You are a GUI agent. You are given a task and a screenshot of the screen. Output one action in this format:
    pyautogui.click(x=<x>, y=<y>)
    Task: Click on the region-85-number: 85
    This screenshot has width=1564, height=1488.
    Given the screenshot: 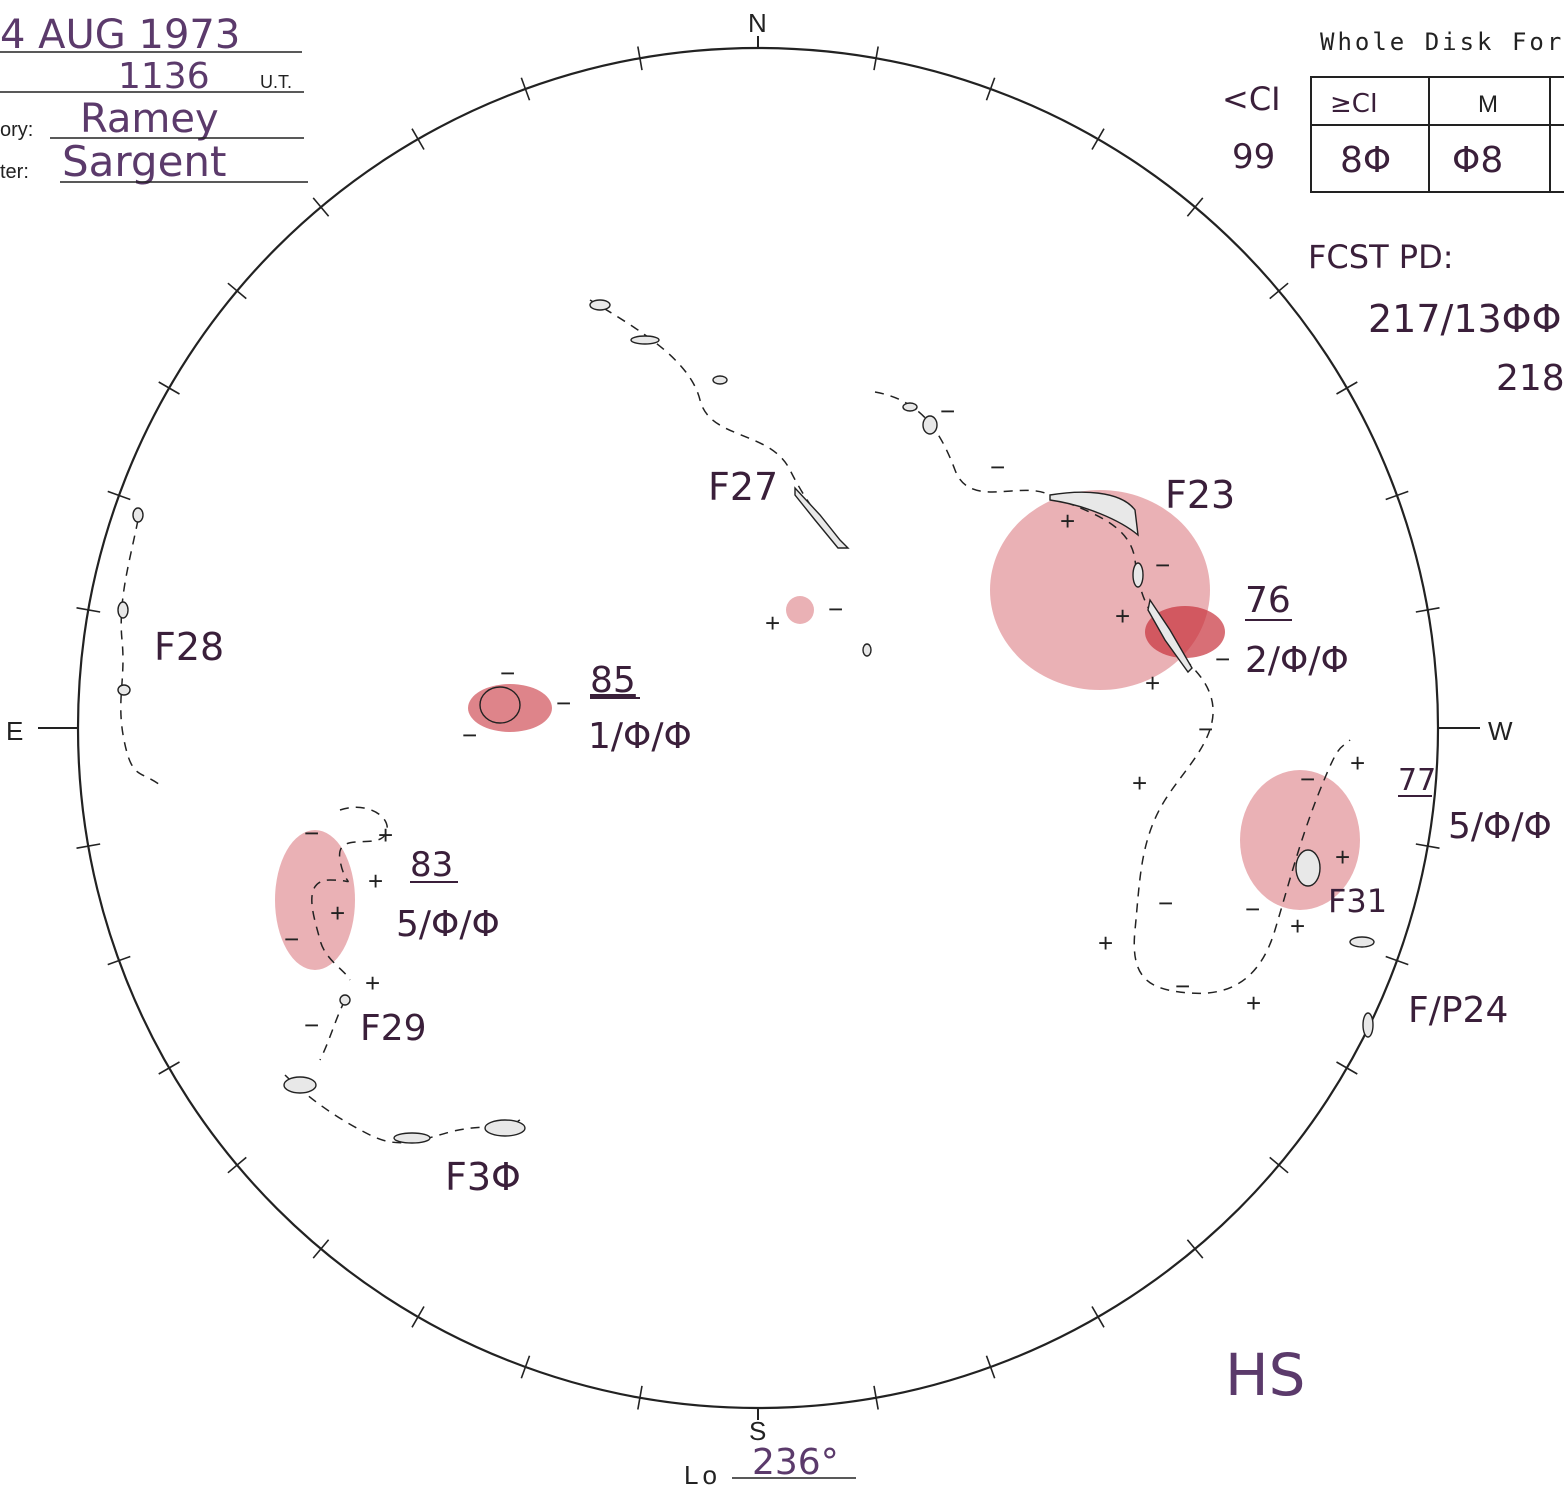 What is the action you would take?
    pyautogui.click(x=613, y=680)
    